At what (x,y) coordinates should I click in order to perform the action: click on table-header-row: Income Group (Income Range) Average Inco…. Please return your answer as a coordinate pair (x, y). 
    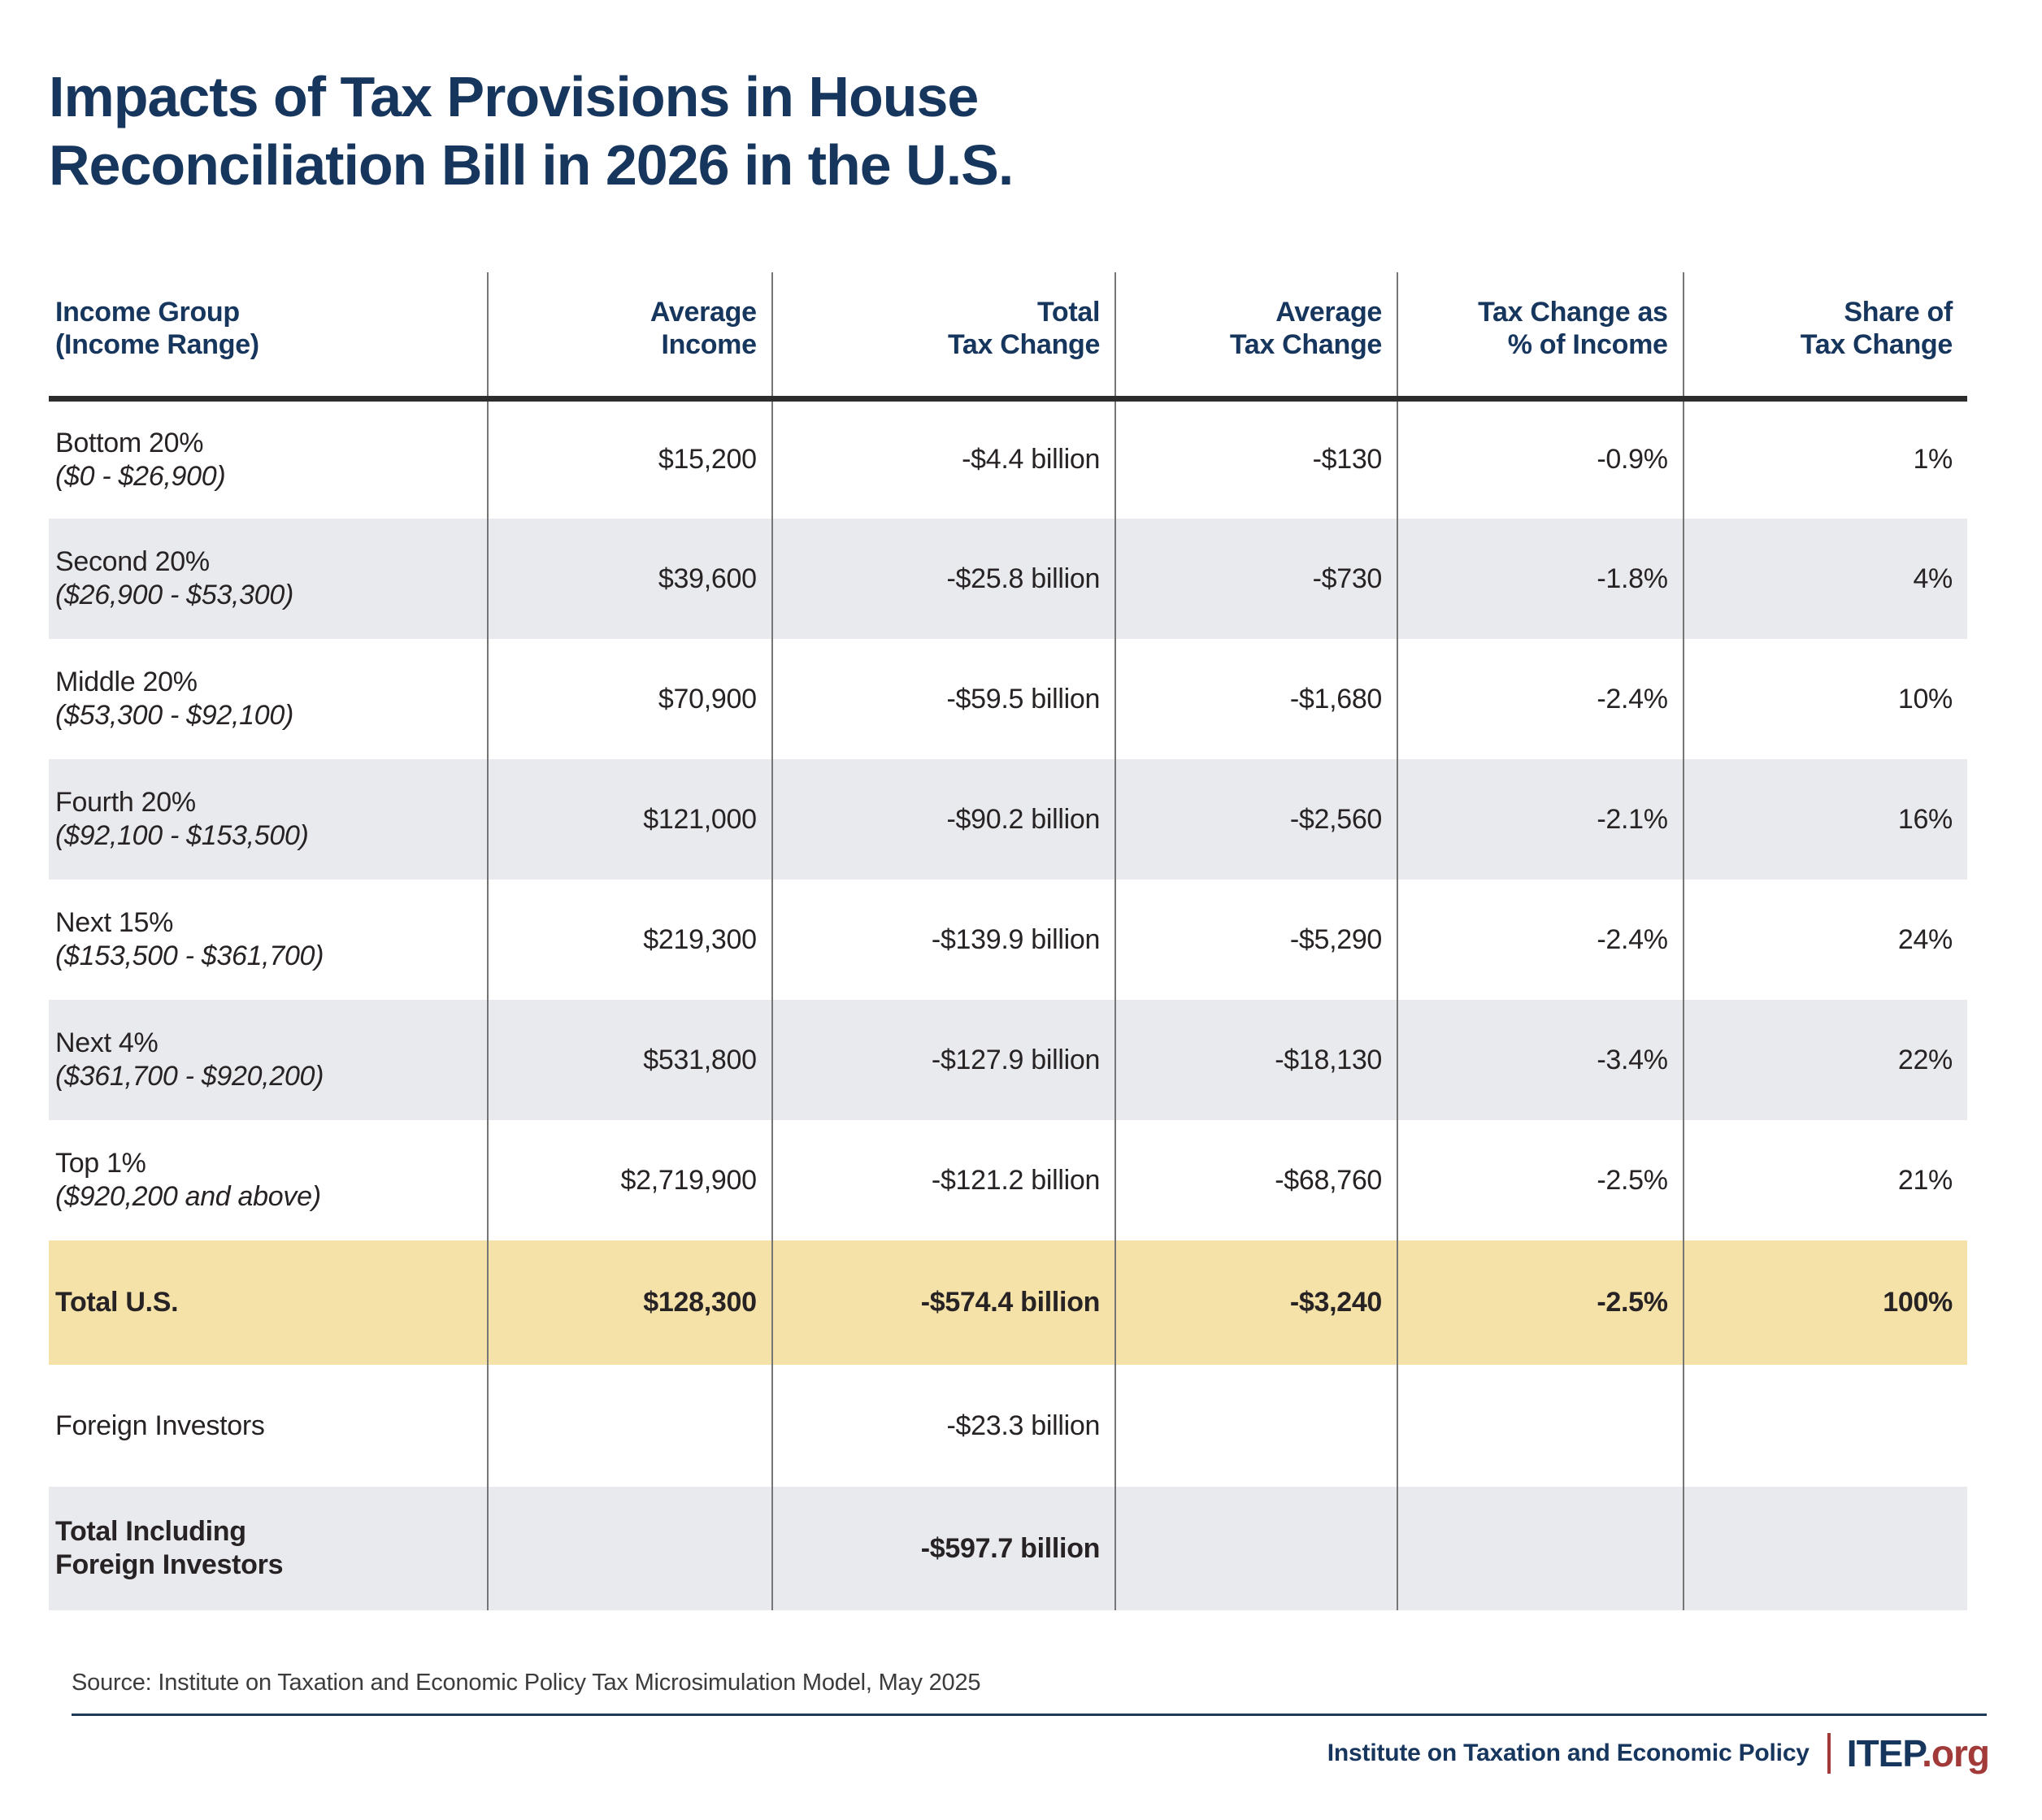
    Looking at the image, I should click on (1008, 335).